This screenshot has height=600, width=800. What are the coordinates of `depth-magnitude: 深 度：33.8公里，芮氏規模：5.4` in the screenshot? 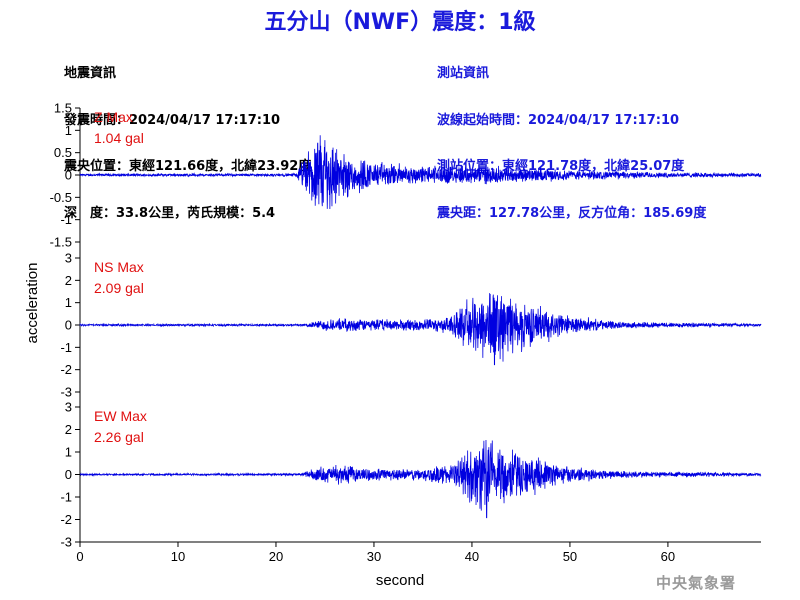 It's located at (170, 213).